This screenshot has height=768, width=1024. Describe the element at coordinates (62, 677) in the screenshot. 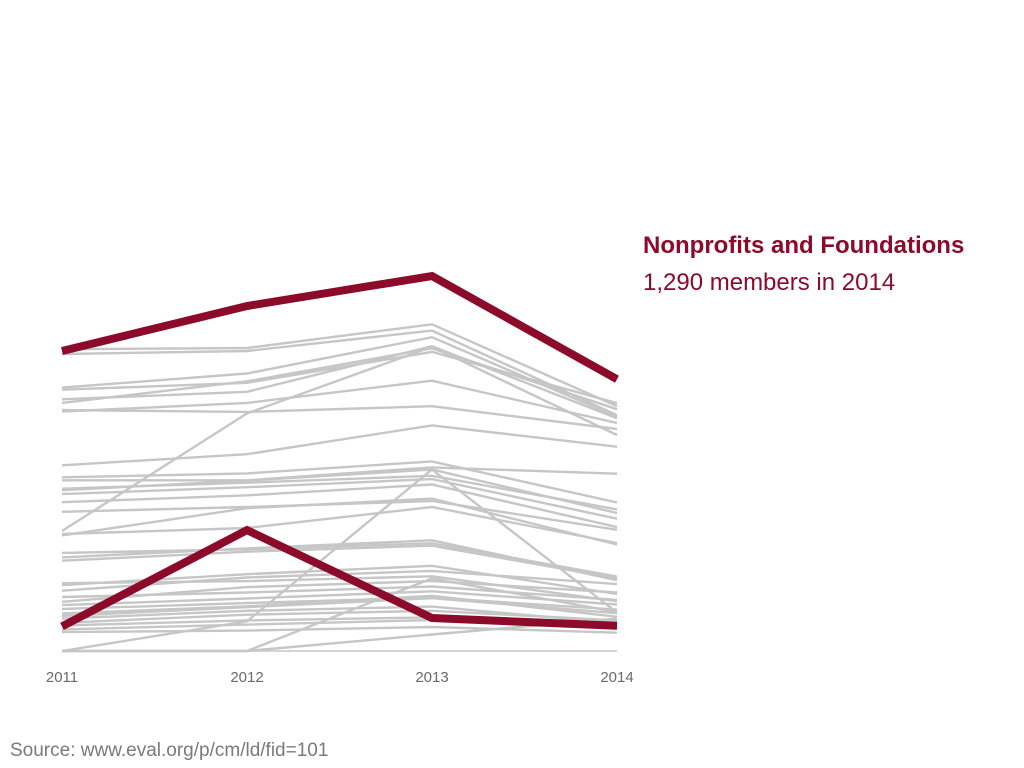

I see `x-tick-label-2011: 2011` at that location.